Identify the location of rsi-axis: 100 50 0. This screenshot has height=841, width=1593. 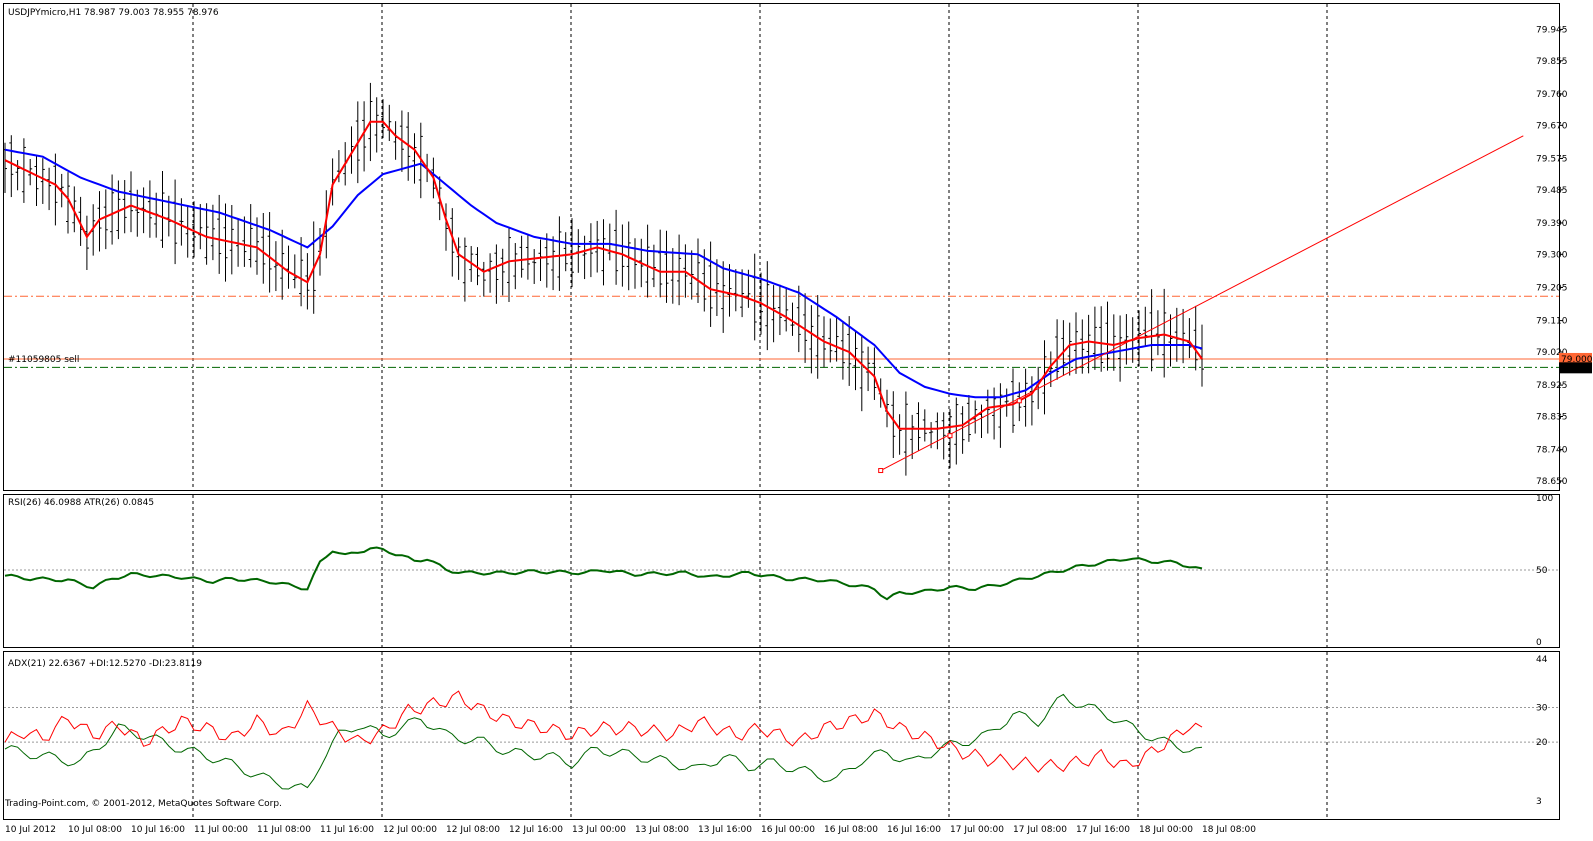
(1544, 571).